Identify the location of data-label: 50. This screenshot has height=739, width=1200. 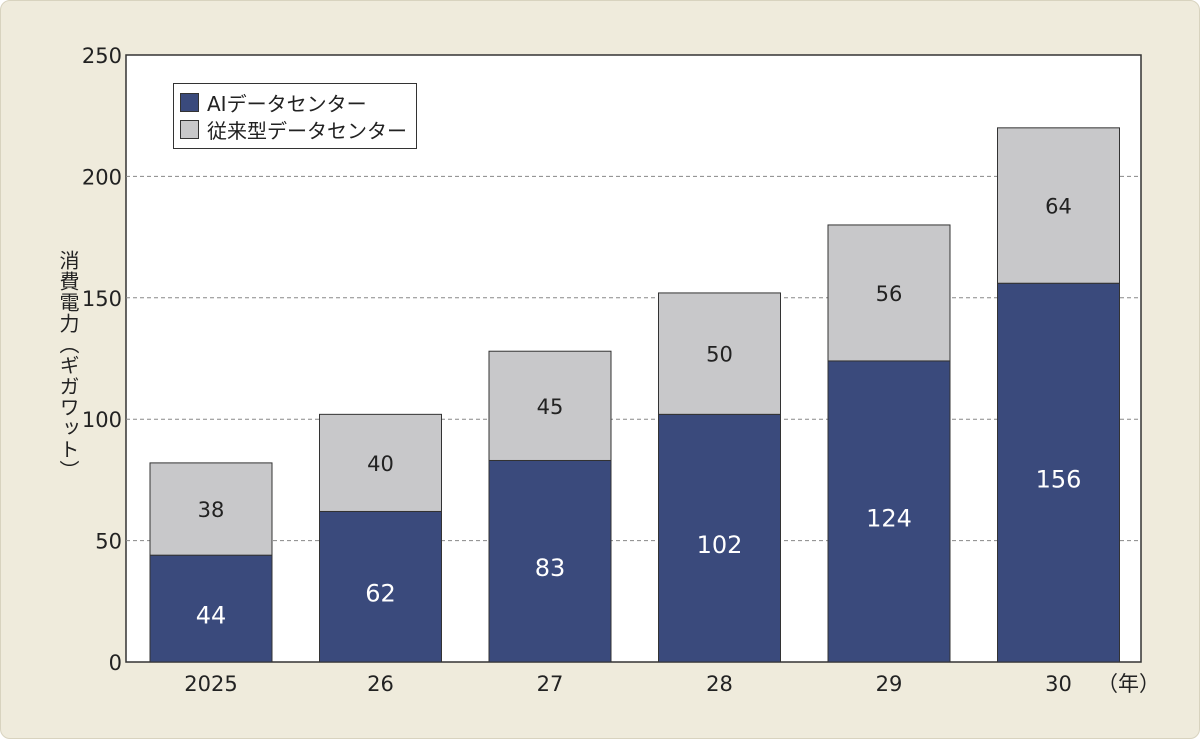
(719, 355).